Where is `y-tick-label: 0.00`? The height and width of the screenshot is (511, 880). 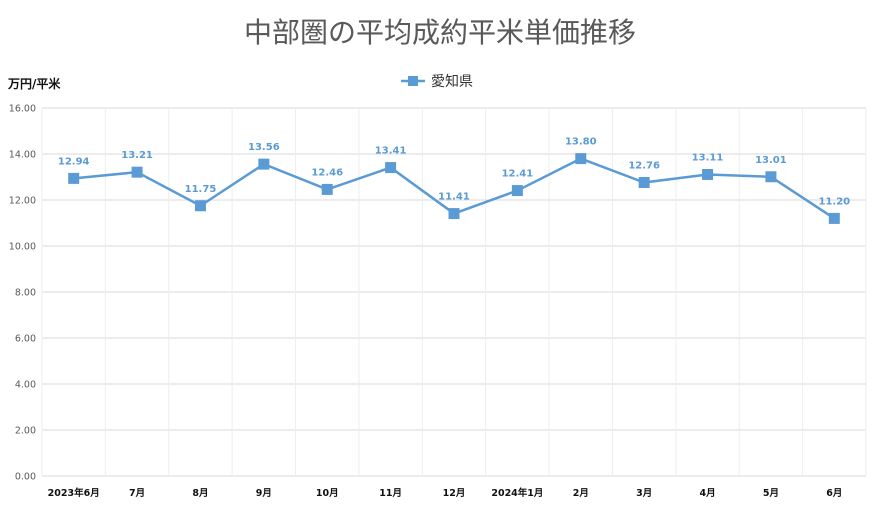 y-tick-label: 0.00 is located at coordinates (25, 477).